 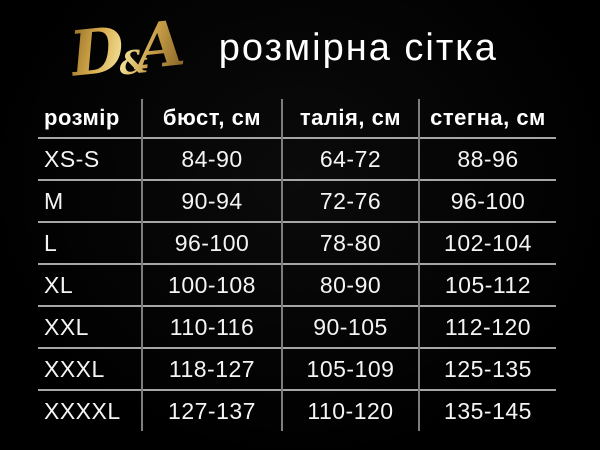 What do you see at coordinates (82, 117) in the screenshot?
I see `column-header-size: розмір` at bounding box center [82, 117].